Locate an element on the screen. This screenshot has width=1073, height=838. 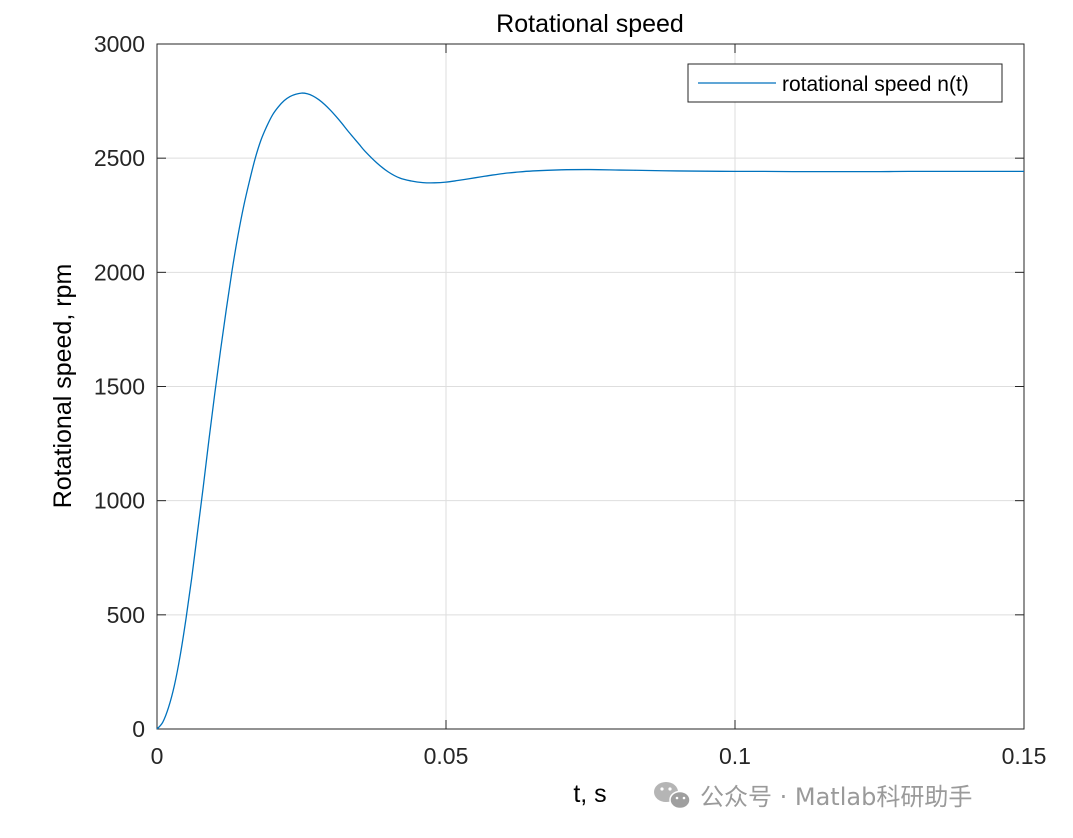
x-axis-label: t, s is located at coordinates (589, 794).